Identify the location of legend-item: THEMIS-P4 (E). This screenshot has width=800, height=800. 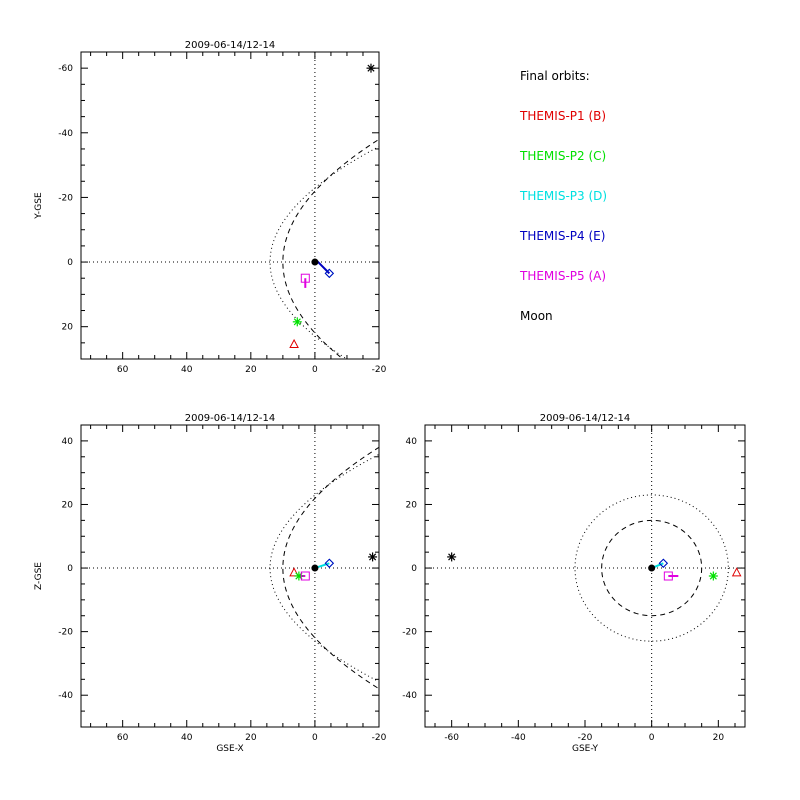
(562, 236).